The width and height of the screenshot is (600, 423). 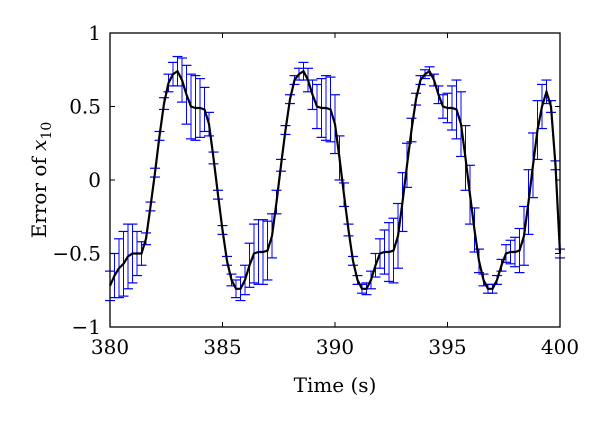 What do you see at coordinates (94, 180) in the screenshot?
I see `y-tick-label: 0` at bounding box center [94, 180].